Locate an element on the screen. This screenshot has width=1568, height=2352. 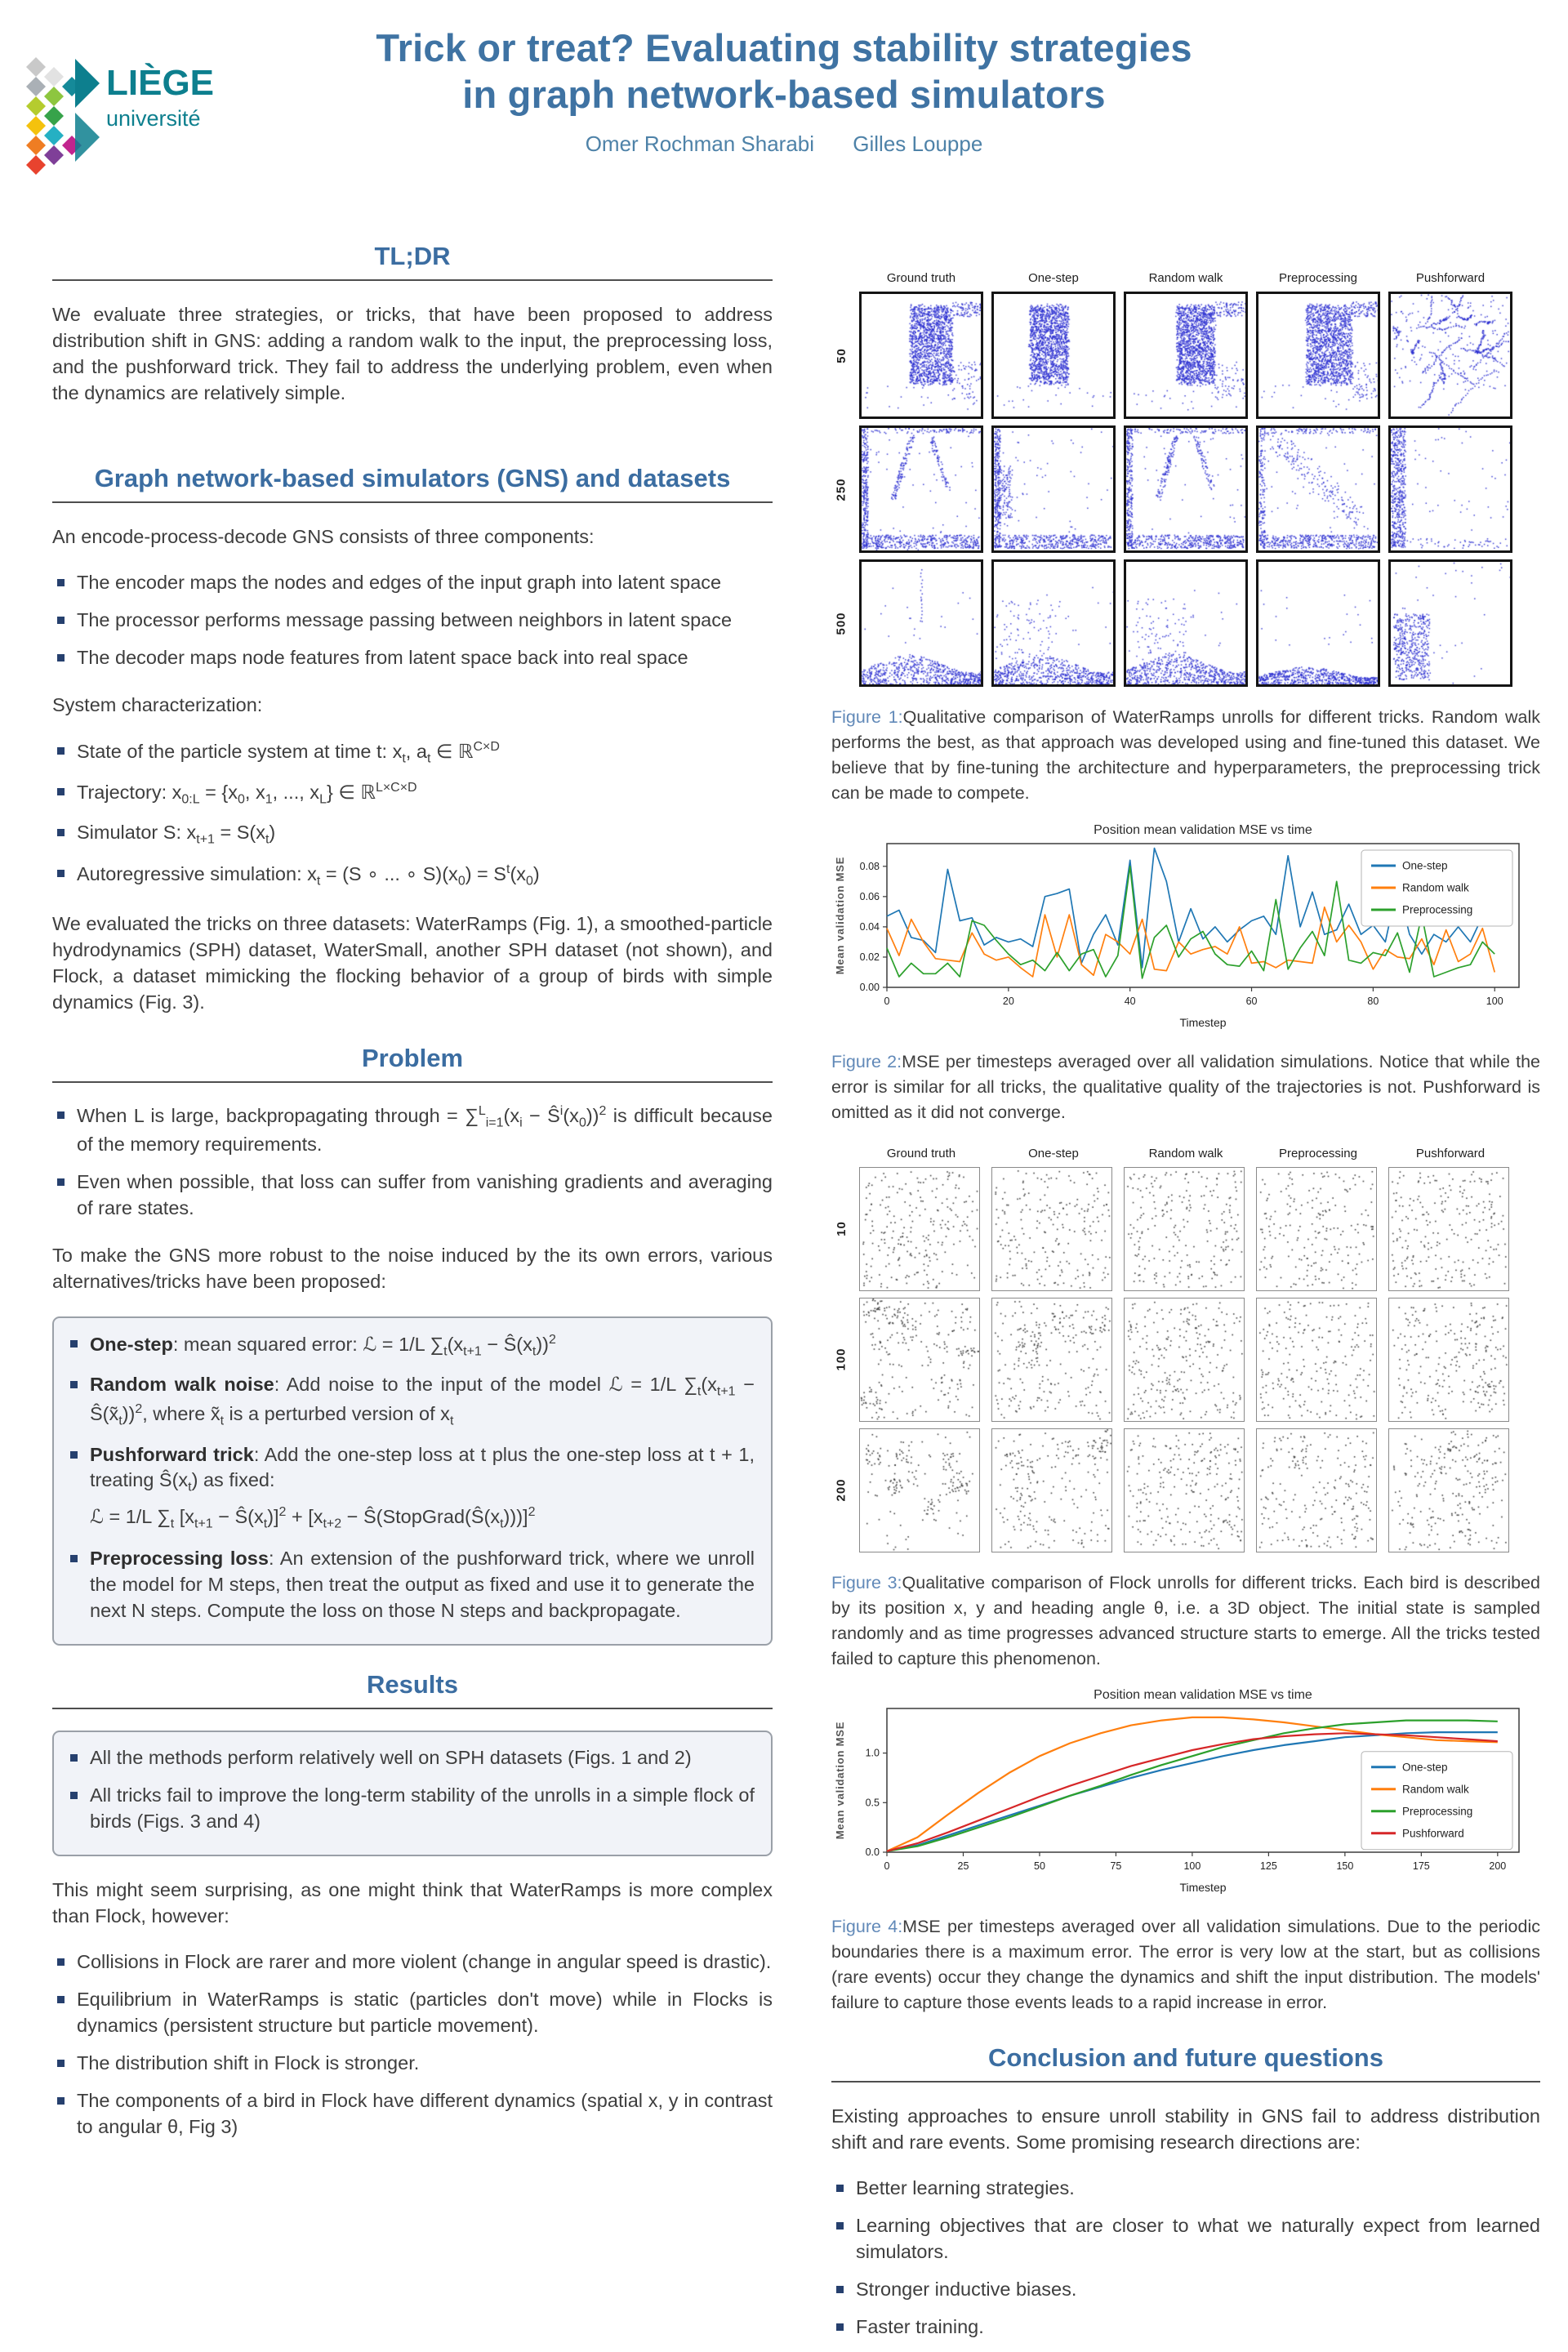
figure3-col-label-3: Preprocessing is located at coordinates (1318, 1153).